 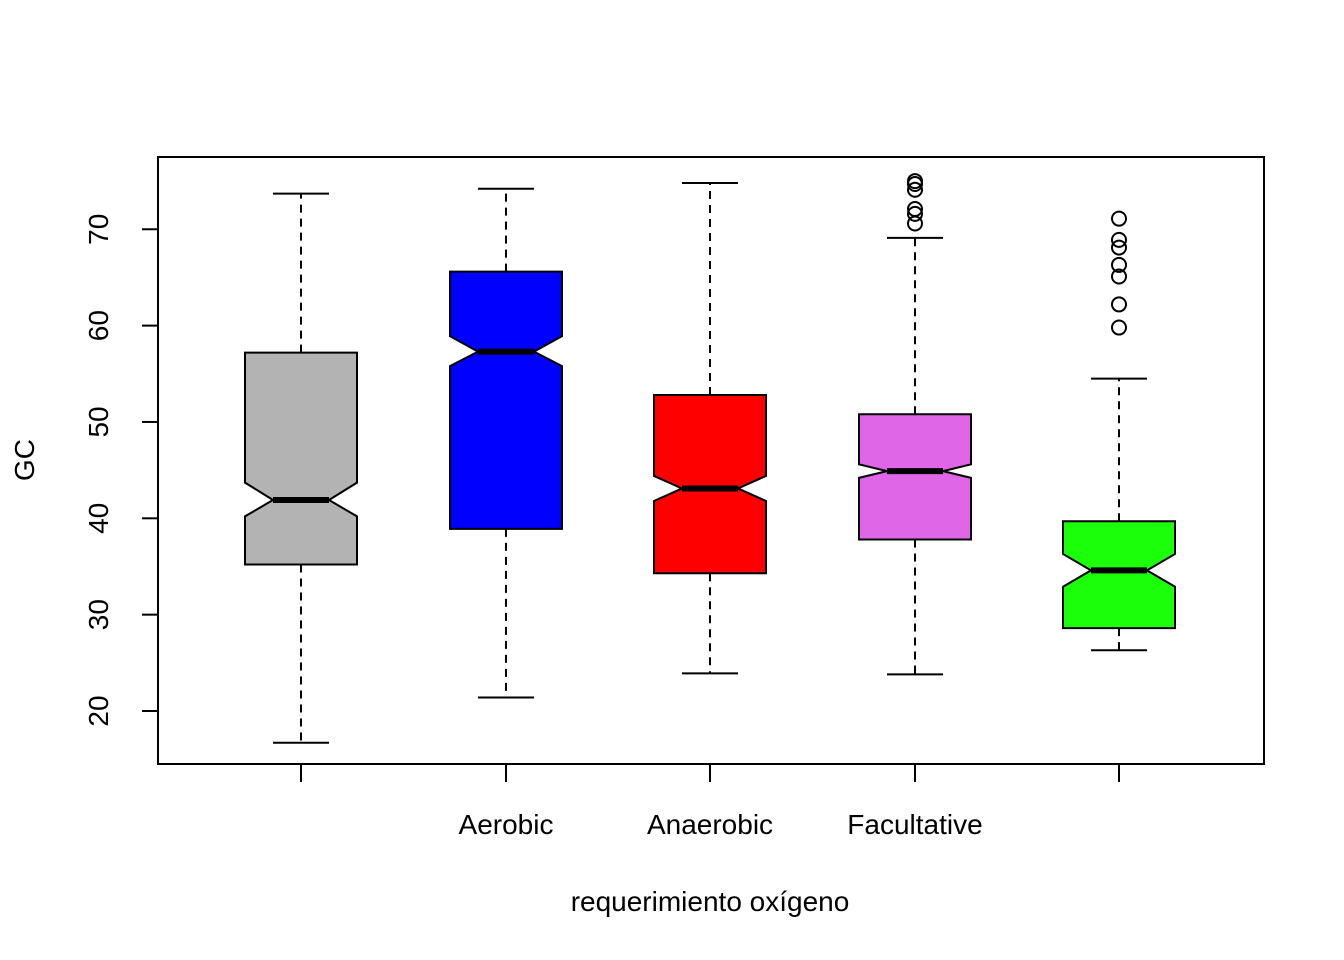 What do you see at coordinates (98, 710) in the screenshot?
I see `y-tick-label: 20` at bounding box center [98, 710].